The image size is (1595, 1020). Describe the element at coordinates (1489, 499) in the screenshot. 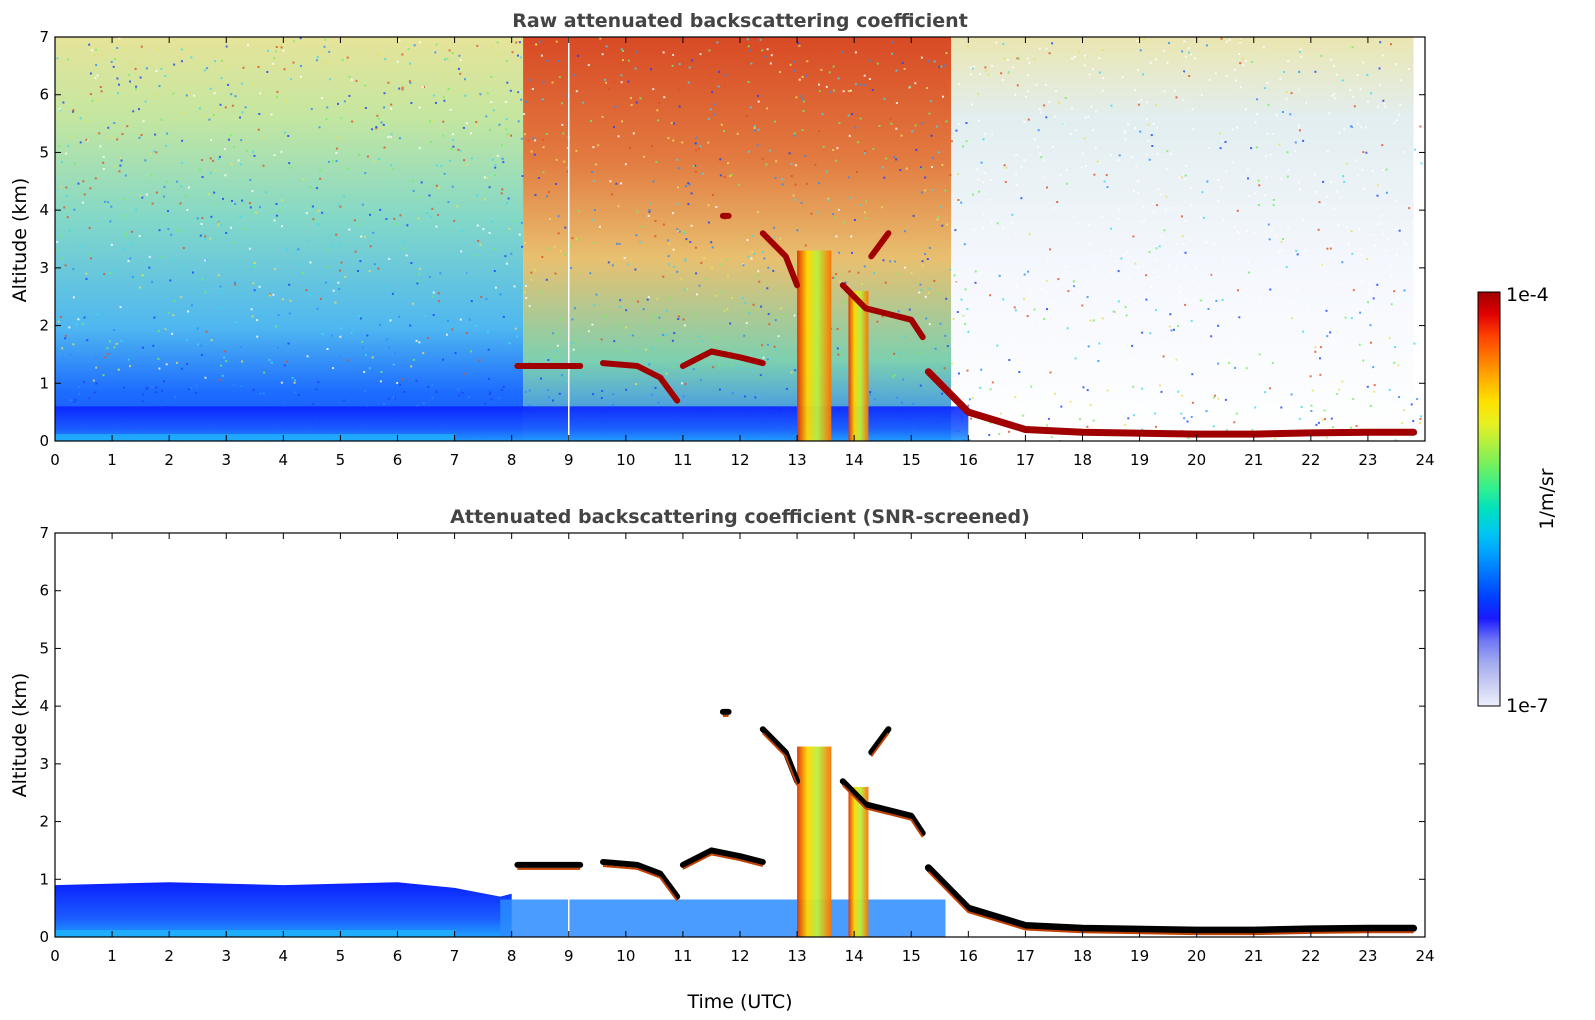

I see `colorbar-fill` at that location.